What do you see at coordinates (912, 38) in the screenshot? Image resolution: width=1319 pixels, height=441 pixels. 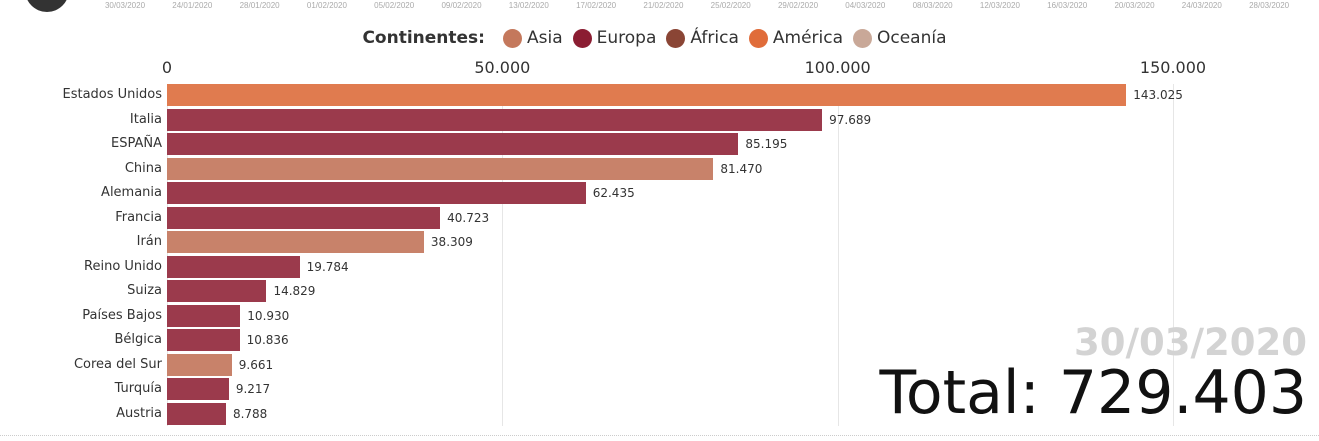 I see `legend-label: Oceanía` at bounding box center [912, 38].